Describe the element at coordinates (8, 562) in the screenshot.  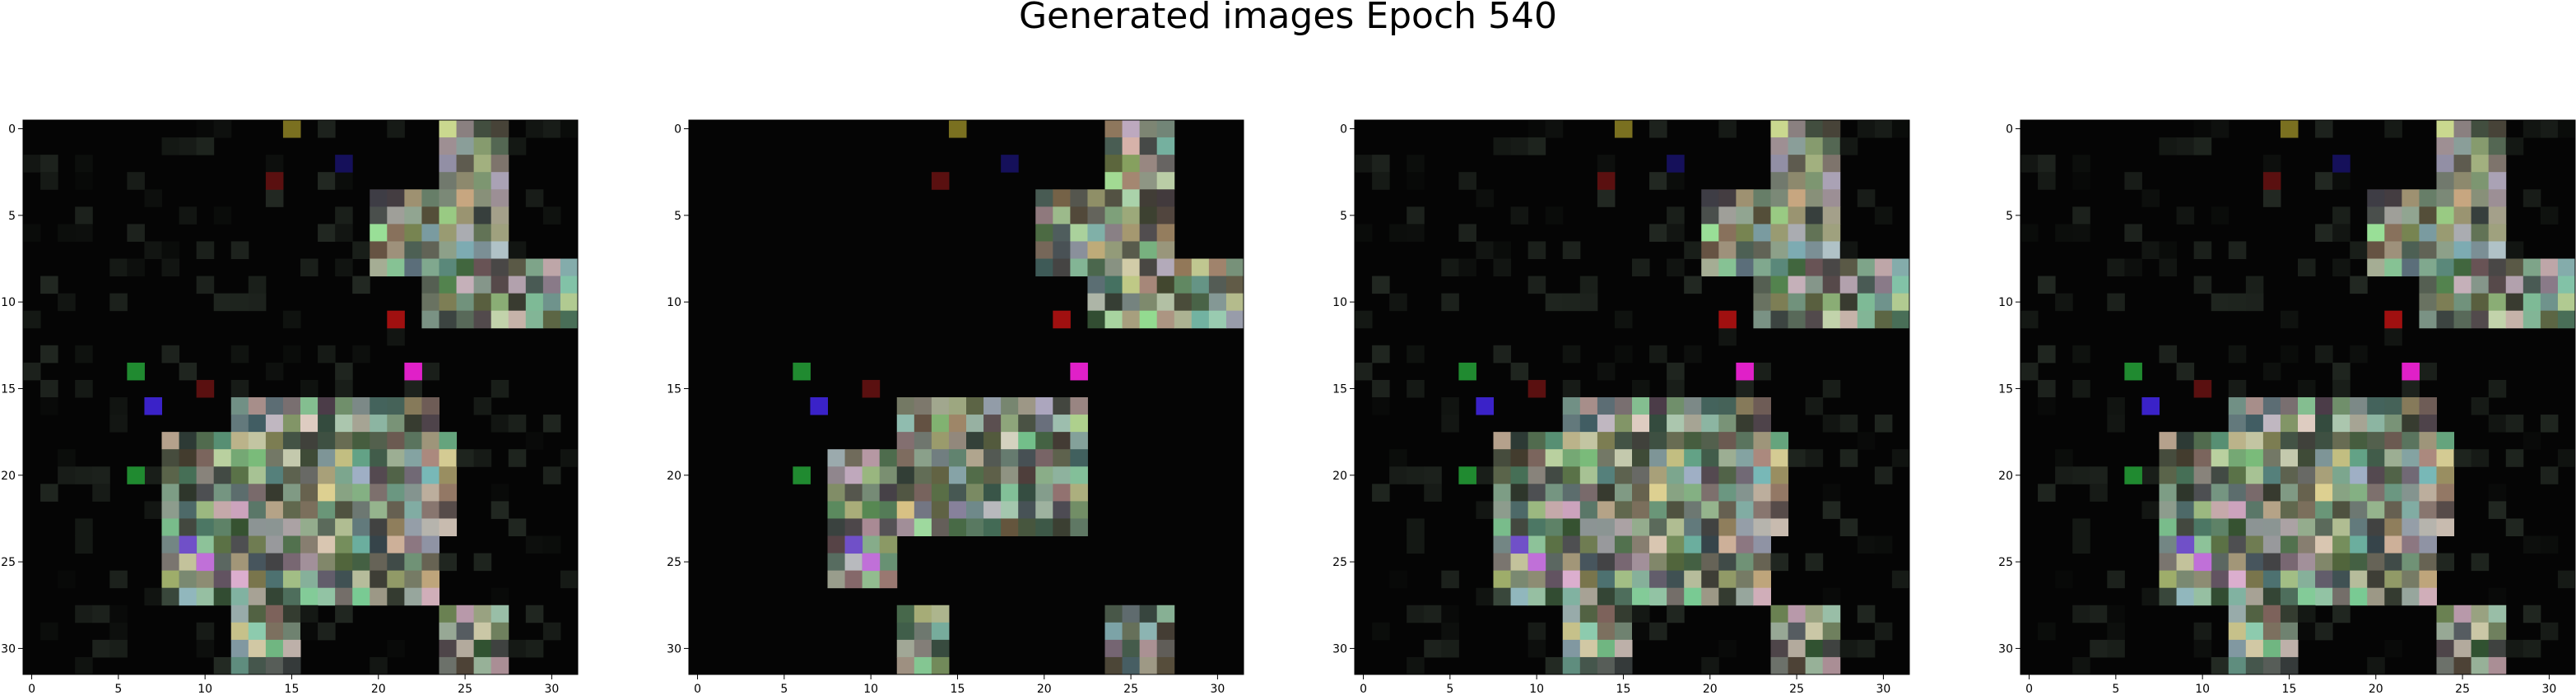
I see `y-tick-label: 25` at that location.